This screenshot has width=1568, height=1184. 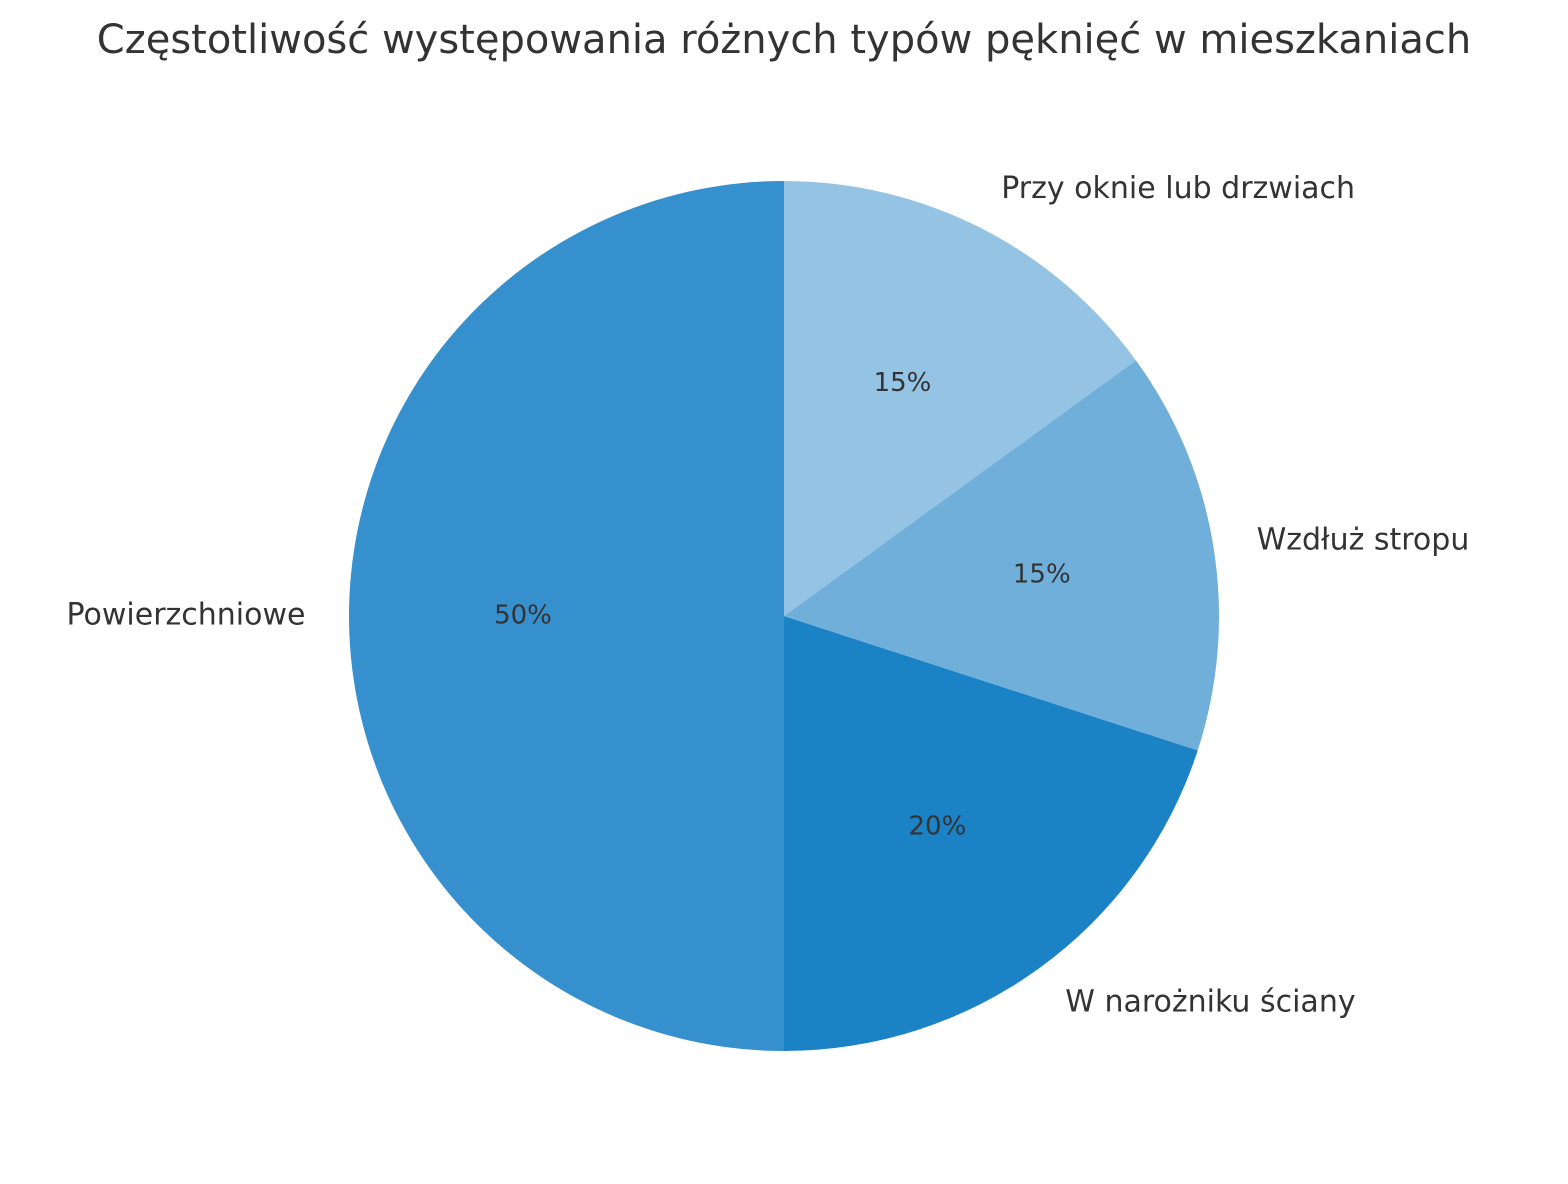 I want to click on value-label: 50%, so click(x=523, y=616).